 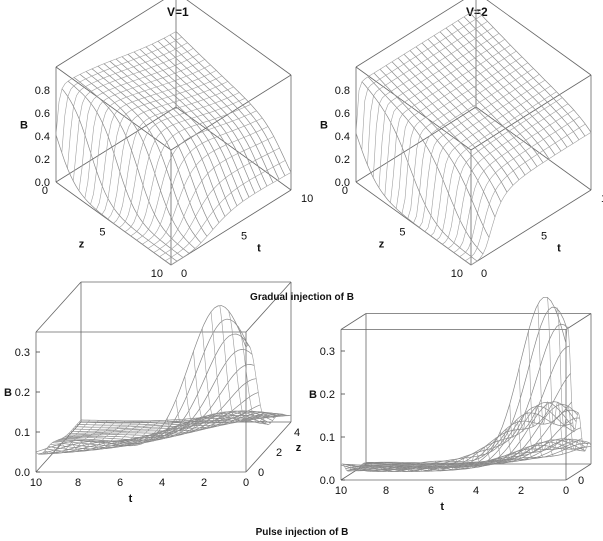 What do you see at coordinates (22, 353) in the screenshot?
I see `b-tick-label: 0.3` at bounding box center [22, 353].